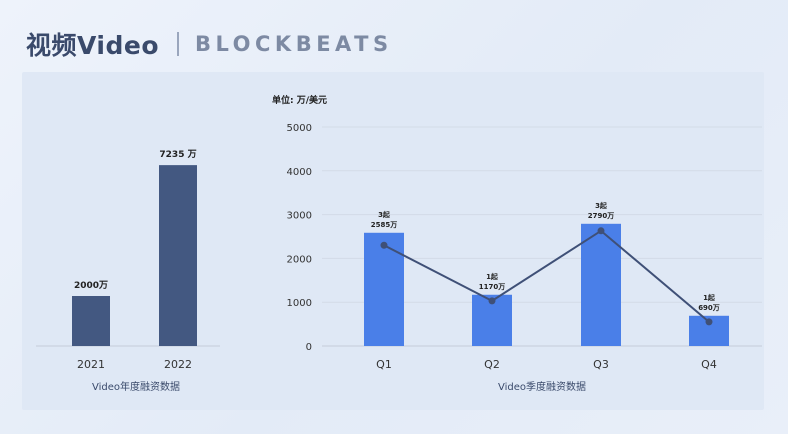 The image size is (788, 434). Describe the element at coordinates (709, 297) in the screenshot. I see `count-label-Q4: 1起` at that location.